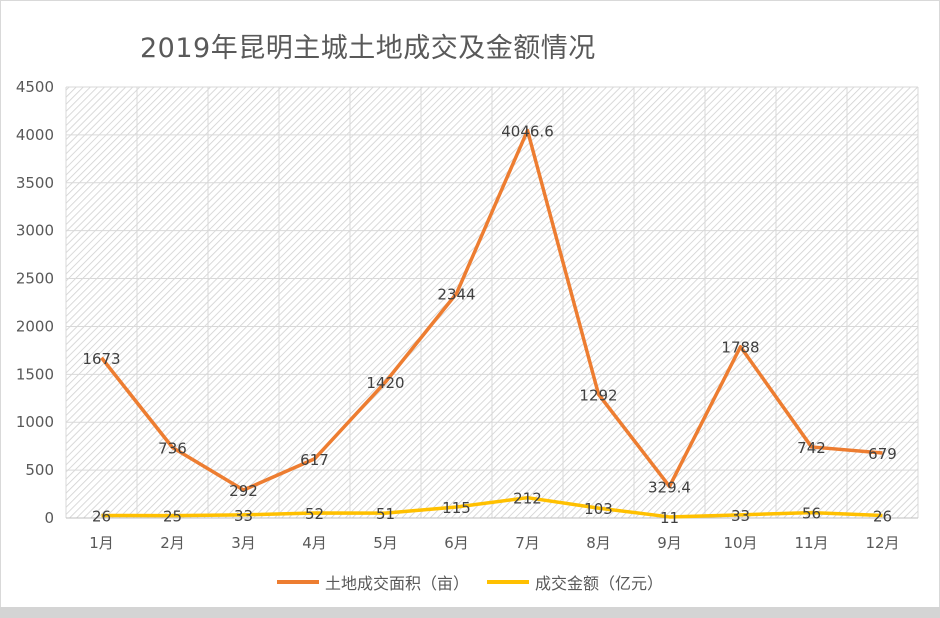 Image resolution: width=940 pixels, height=618 pixels. I want to click on y-tick-label: 500, so click(39, 470).